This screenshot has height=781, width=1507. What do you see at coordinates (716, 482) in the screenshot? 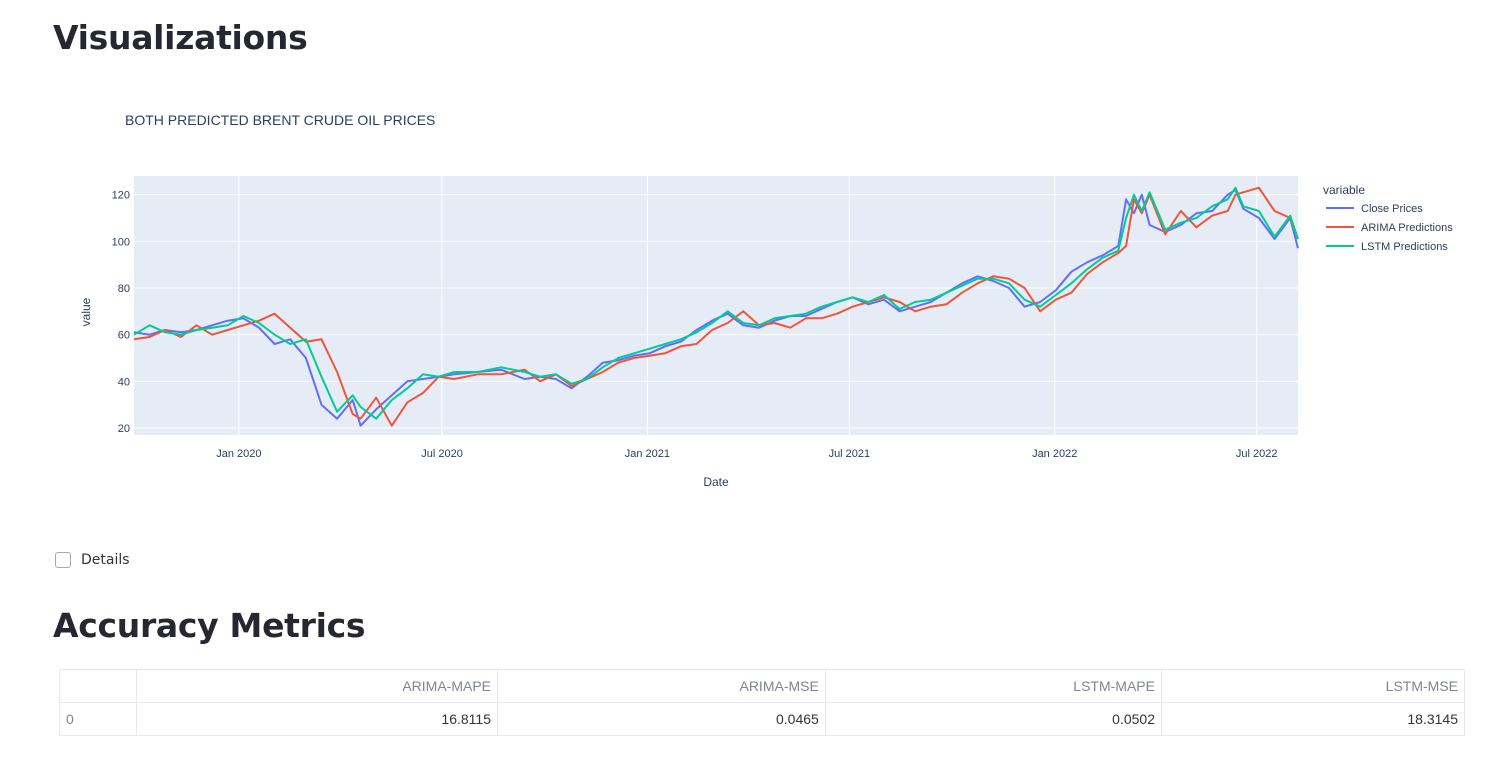
I see `x-axis-label: Date` at bounding box center [716, 482].